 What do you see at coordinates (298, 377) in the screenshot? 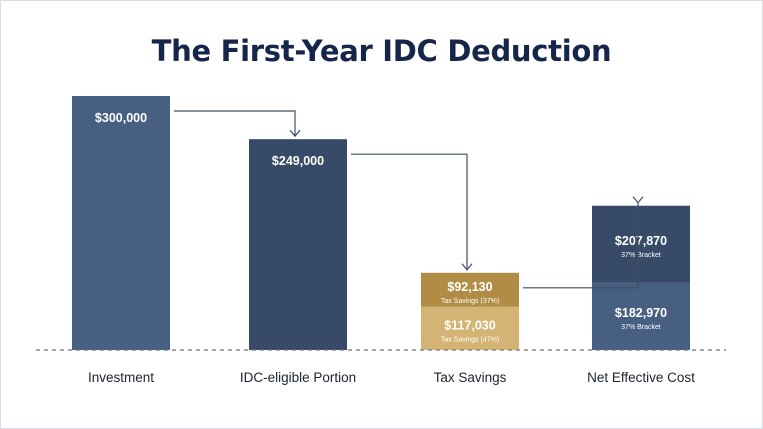
I see `category-label-1: IDC-eligible Portion` at bounding box center [298, 377].